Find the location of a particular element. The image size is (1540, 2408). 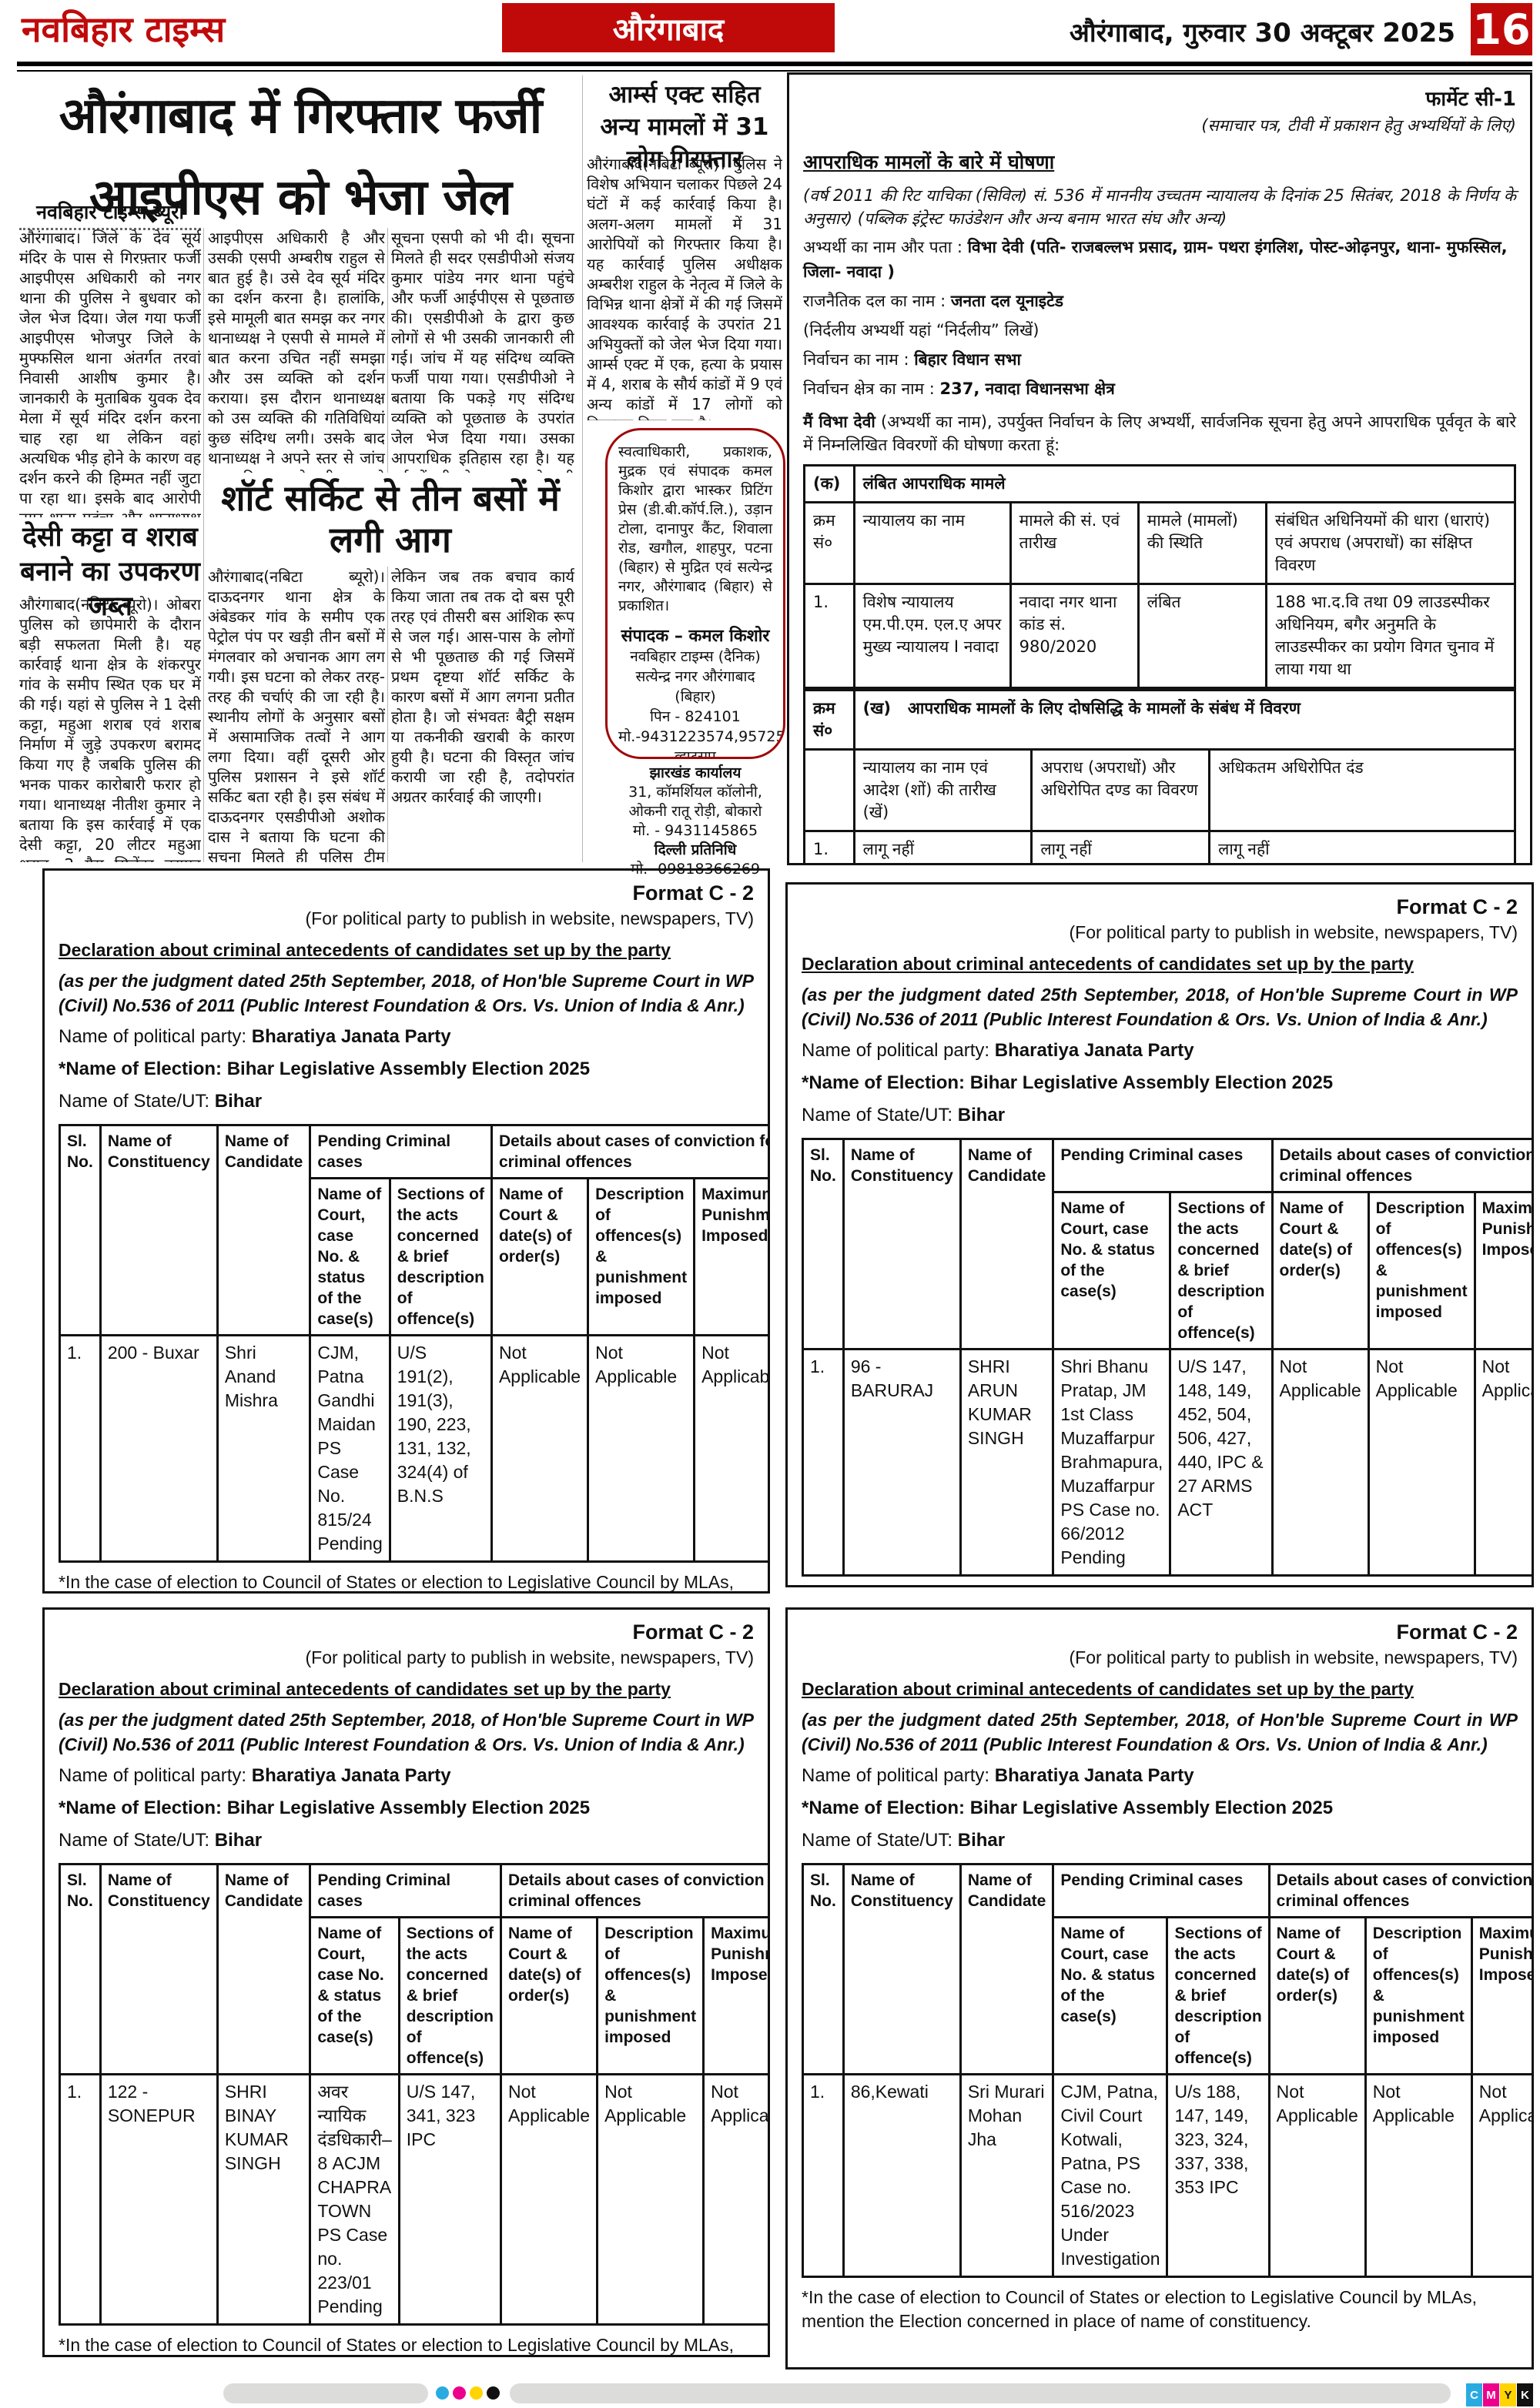

c2-row-candidate: SHRI BINAY KUMAR SINGH is located at coordinates (264, 2199).